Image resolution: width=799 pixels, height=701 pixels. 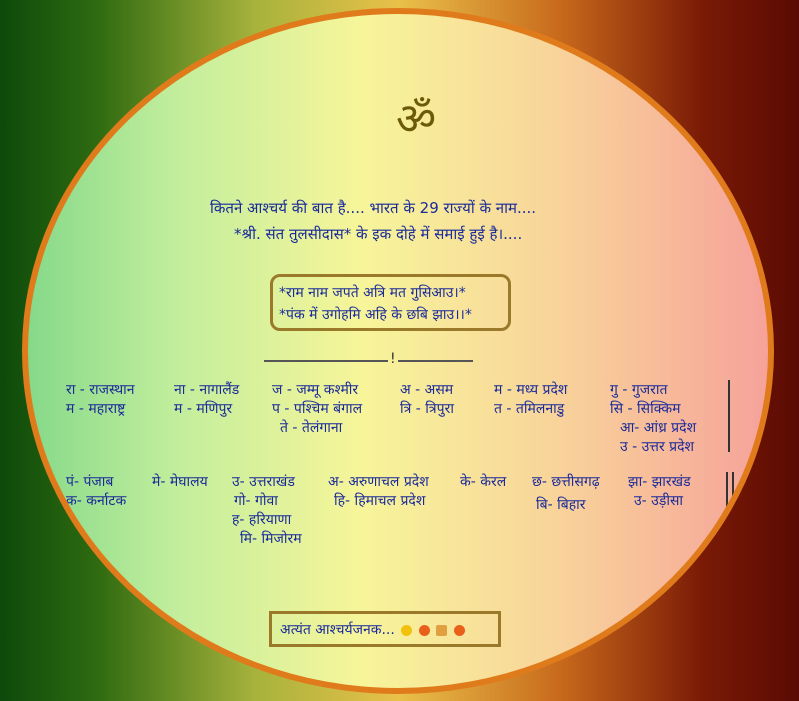 What do you see at coordinates (256, 501) in the screenshot?
I see `state-item: गो- गोवा` at bounding box center [256, 501].